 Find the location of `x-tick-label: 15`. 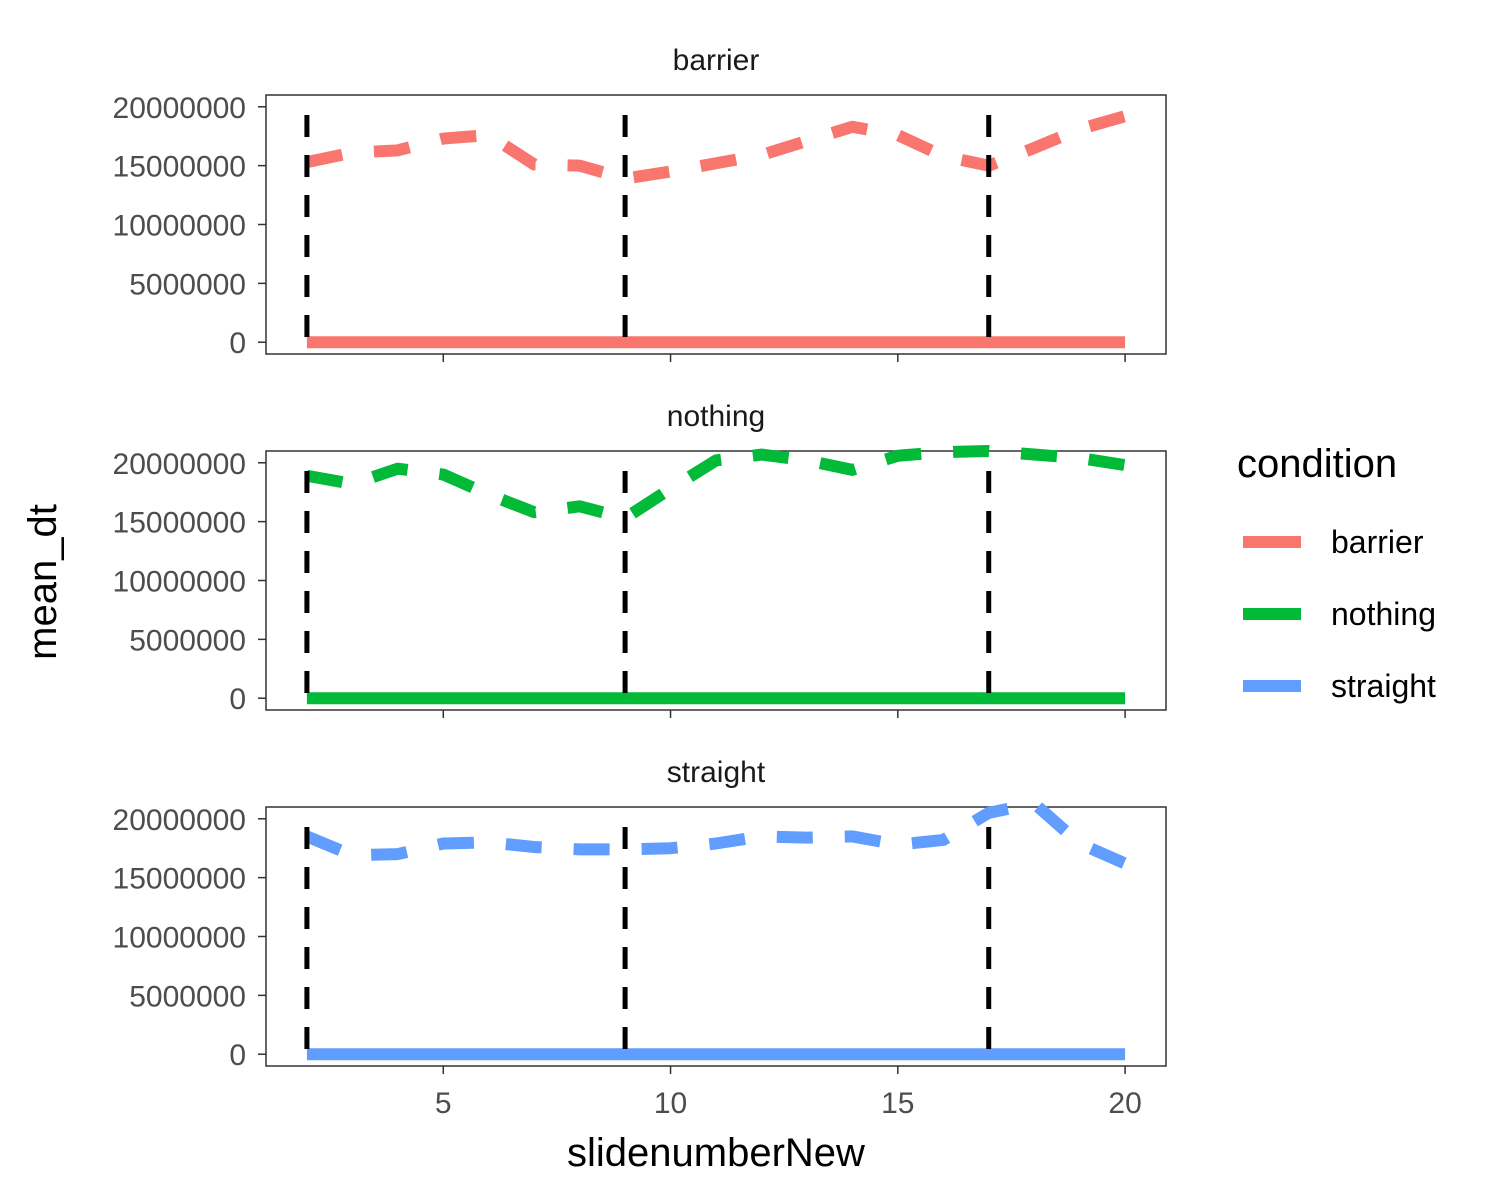

x-tick-label: 15 is located at coordinates (897, 1103).